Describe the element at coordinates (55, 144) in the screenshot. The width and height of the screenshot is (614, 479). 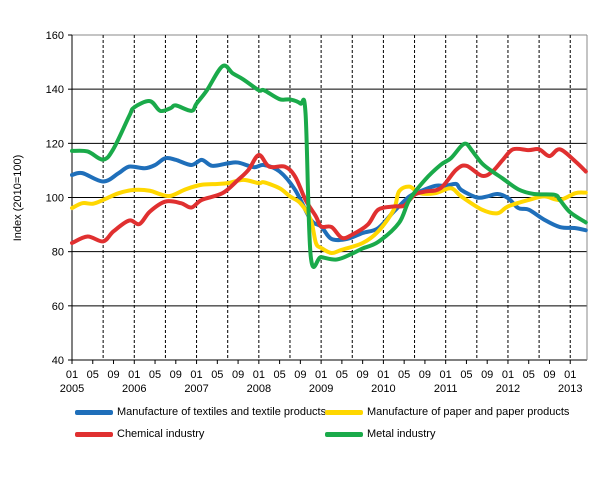
I see `y-tick-label: 120` at that location.